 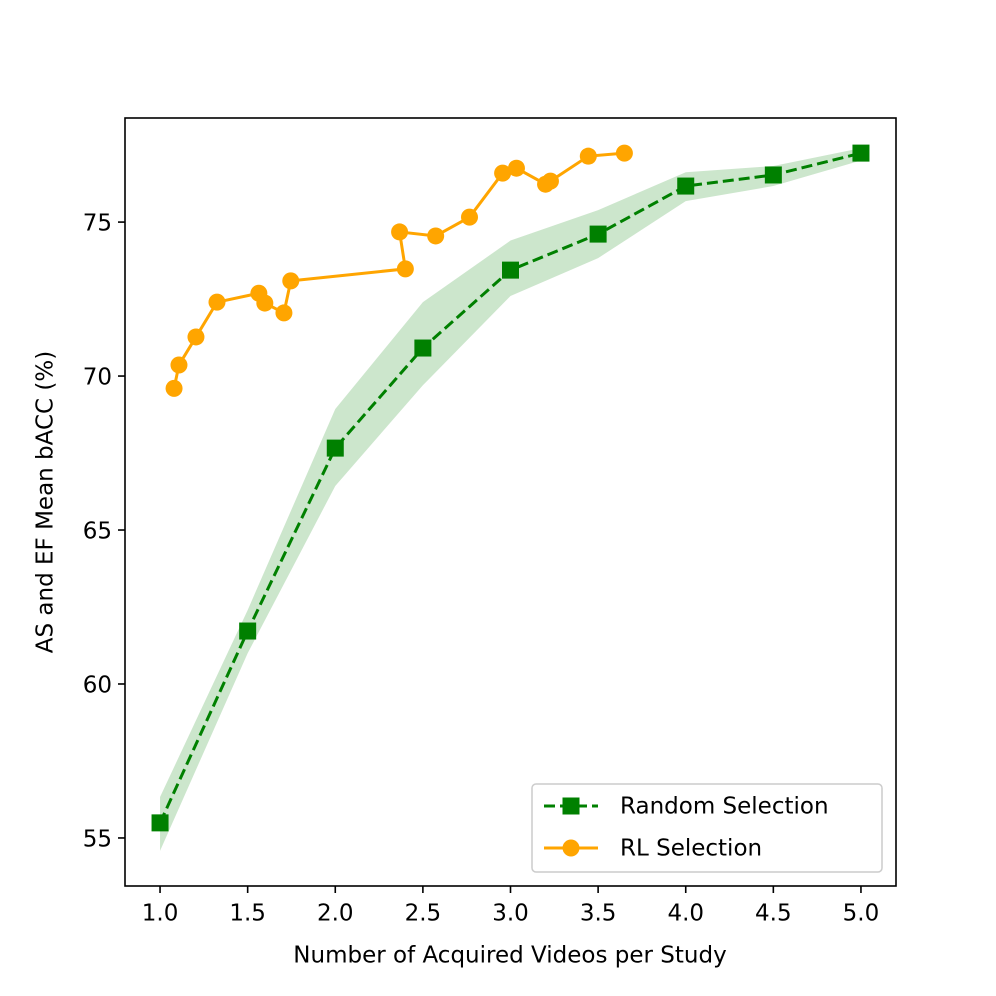 What do you see at coordinates (97, 532) in the screenshot?
I see `y-tick-label: 65` at bounding box center [97, 532].